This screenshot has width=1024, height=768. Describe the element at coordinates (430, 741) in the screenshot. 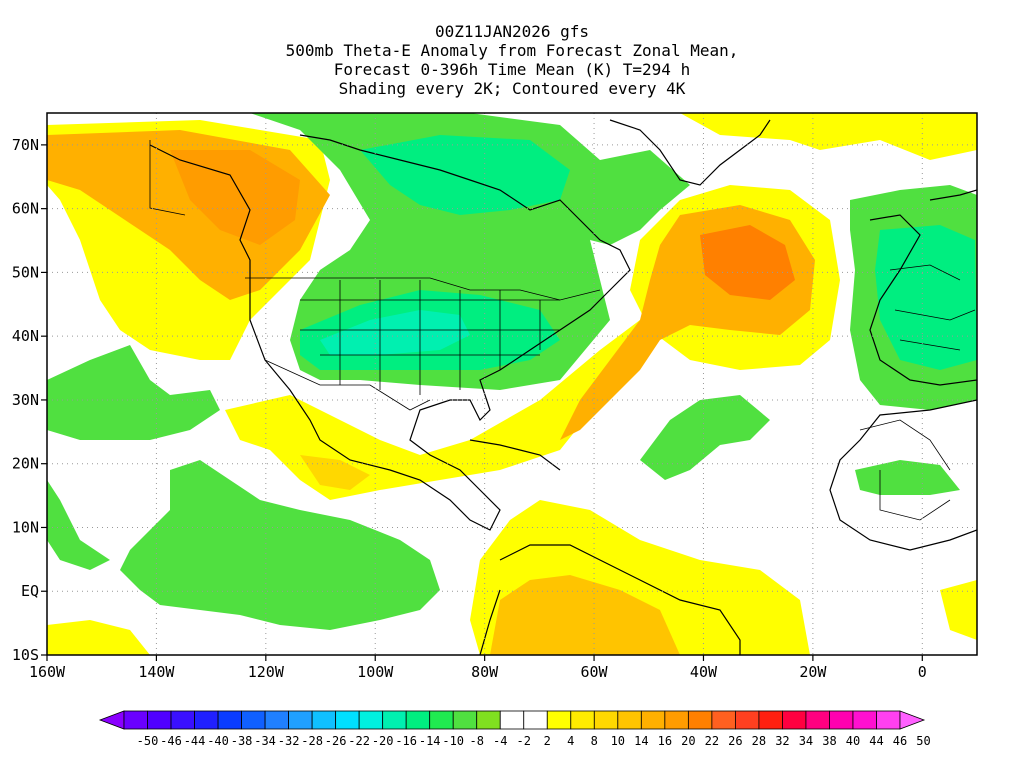

I see `colorbar-label: -14` at that location.